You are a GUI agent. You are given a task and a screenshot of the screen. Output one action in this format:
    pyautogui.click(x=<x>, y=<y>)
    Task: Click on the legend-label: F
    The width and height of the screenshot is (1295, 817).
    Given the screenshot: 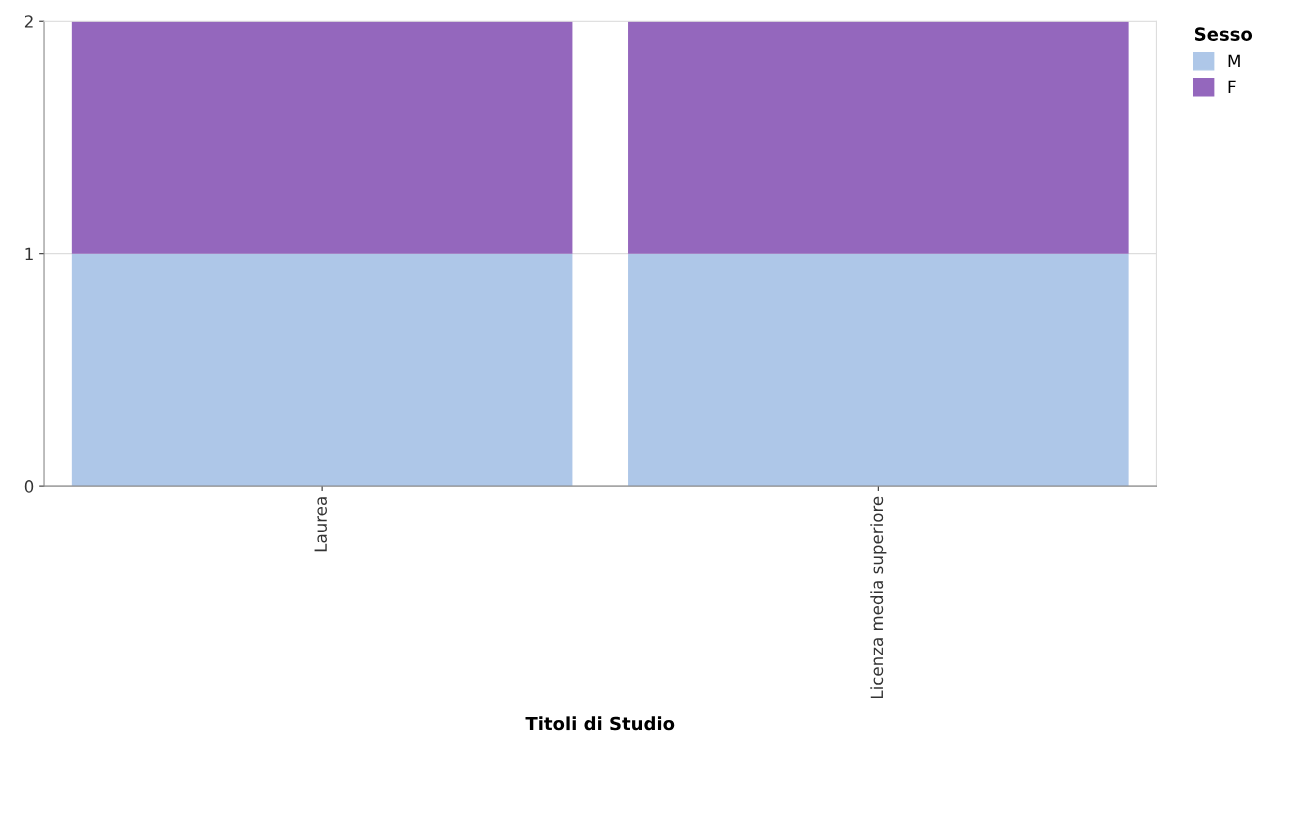 What is the action you would take?
    pyautogui.click(x=1232, y=86)
    